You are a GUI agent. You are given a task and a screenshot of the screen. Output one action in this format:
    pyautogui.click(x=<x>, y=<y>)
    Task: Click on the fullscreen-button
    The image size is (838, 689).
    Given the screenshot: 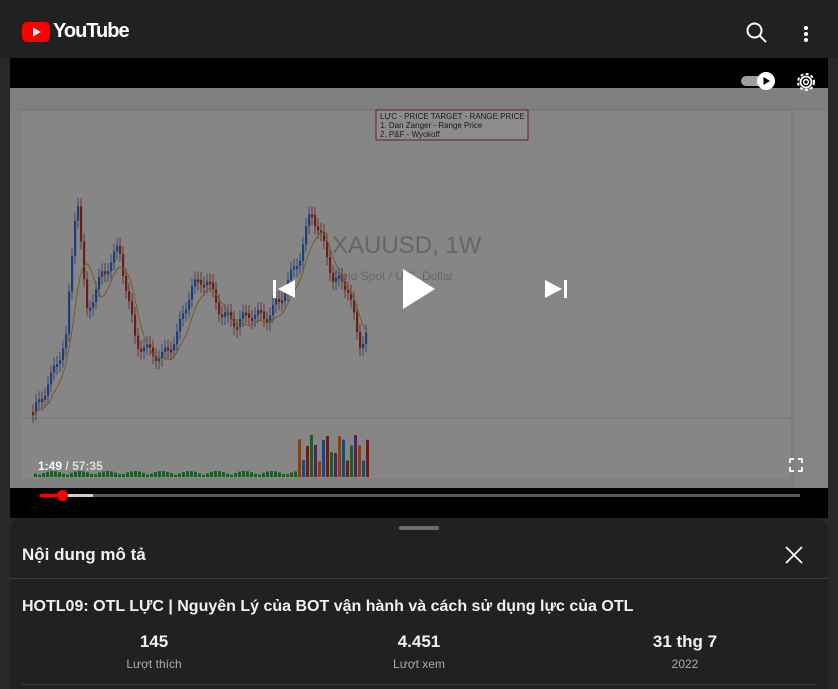 What is the action you would take?
    pyautogui.click(x=796, y=465)
    